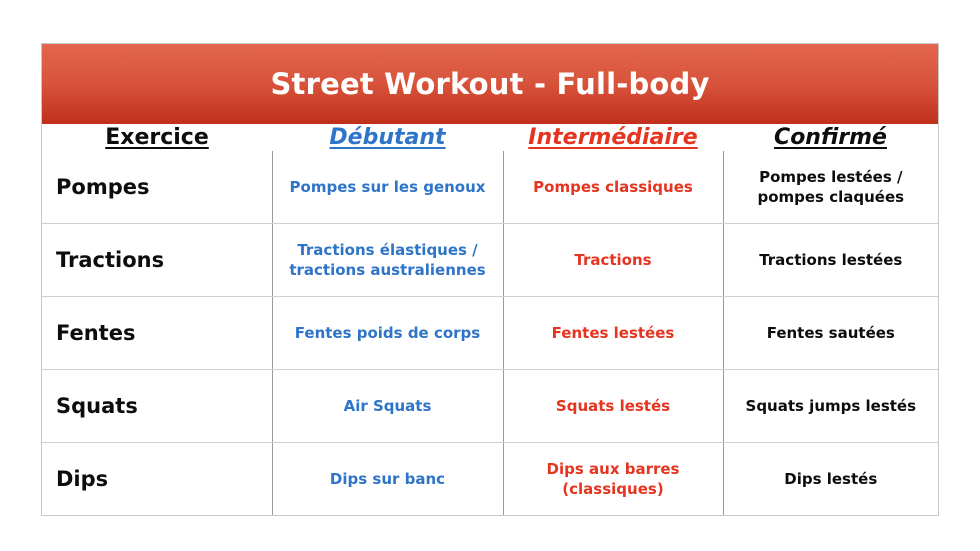 This screenshot has height=551, width=980. Describe the element at coordinates (831, 260) in the screenshot. I see `cell-advanced: Tractions lestées` at that location.